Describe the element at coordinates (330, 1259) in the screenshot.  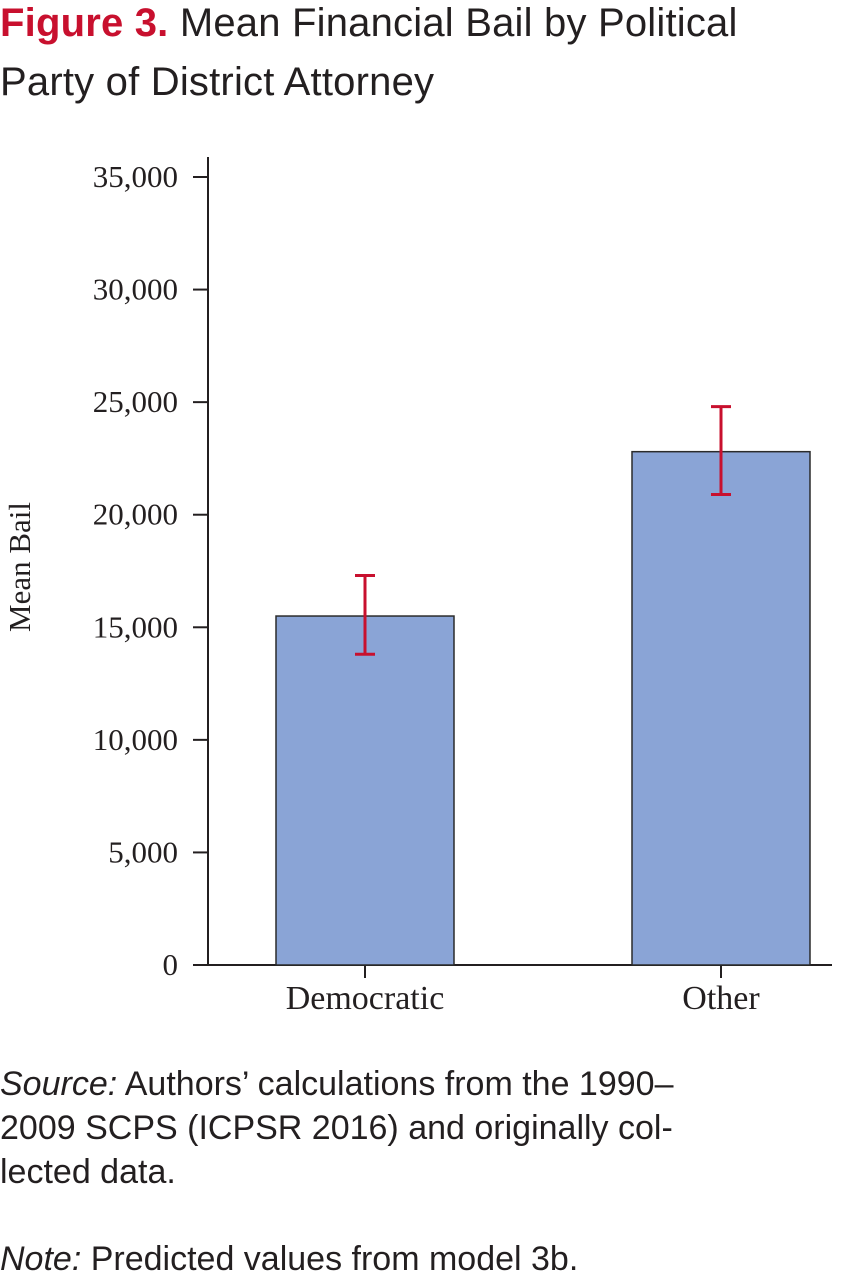
I see `note-text: Predicted values from model 3b.` at that location.